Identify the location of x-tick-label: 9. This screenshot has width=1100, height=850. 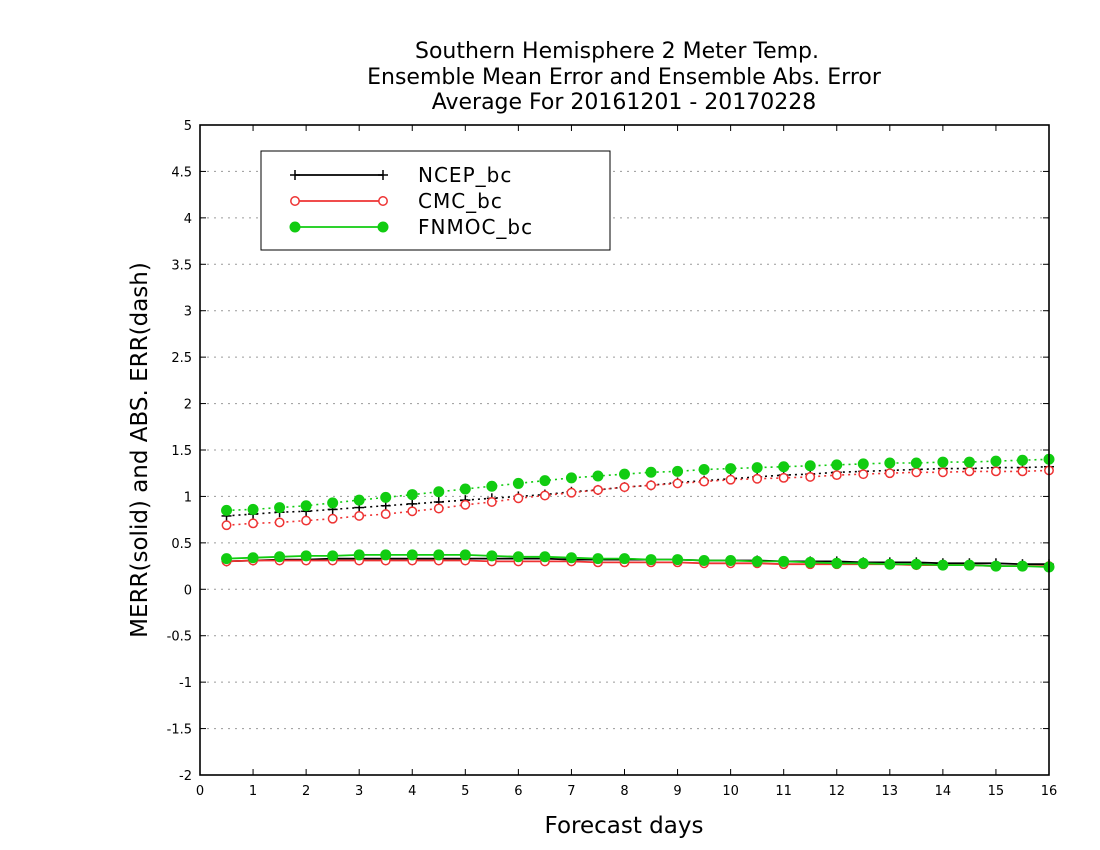
(677, 791).